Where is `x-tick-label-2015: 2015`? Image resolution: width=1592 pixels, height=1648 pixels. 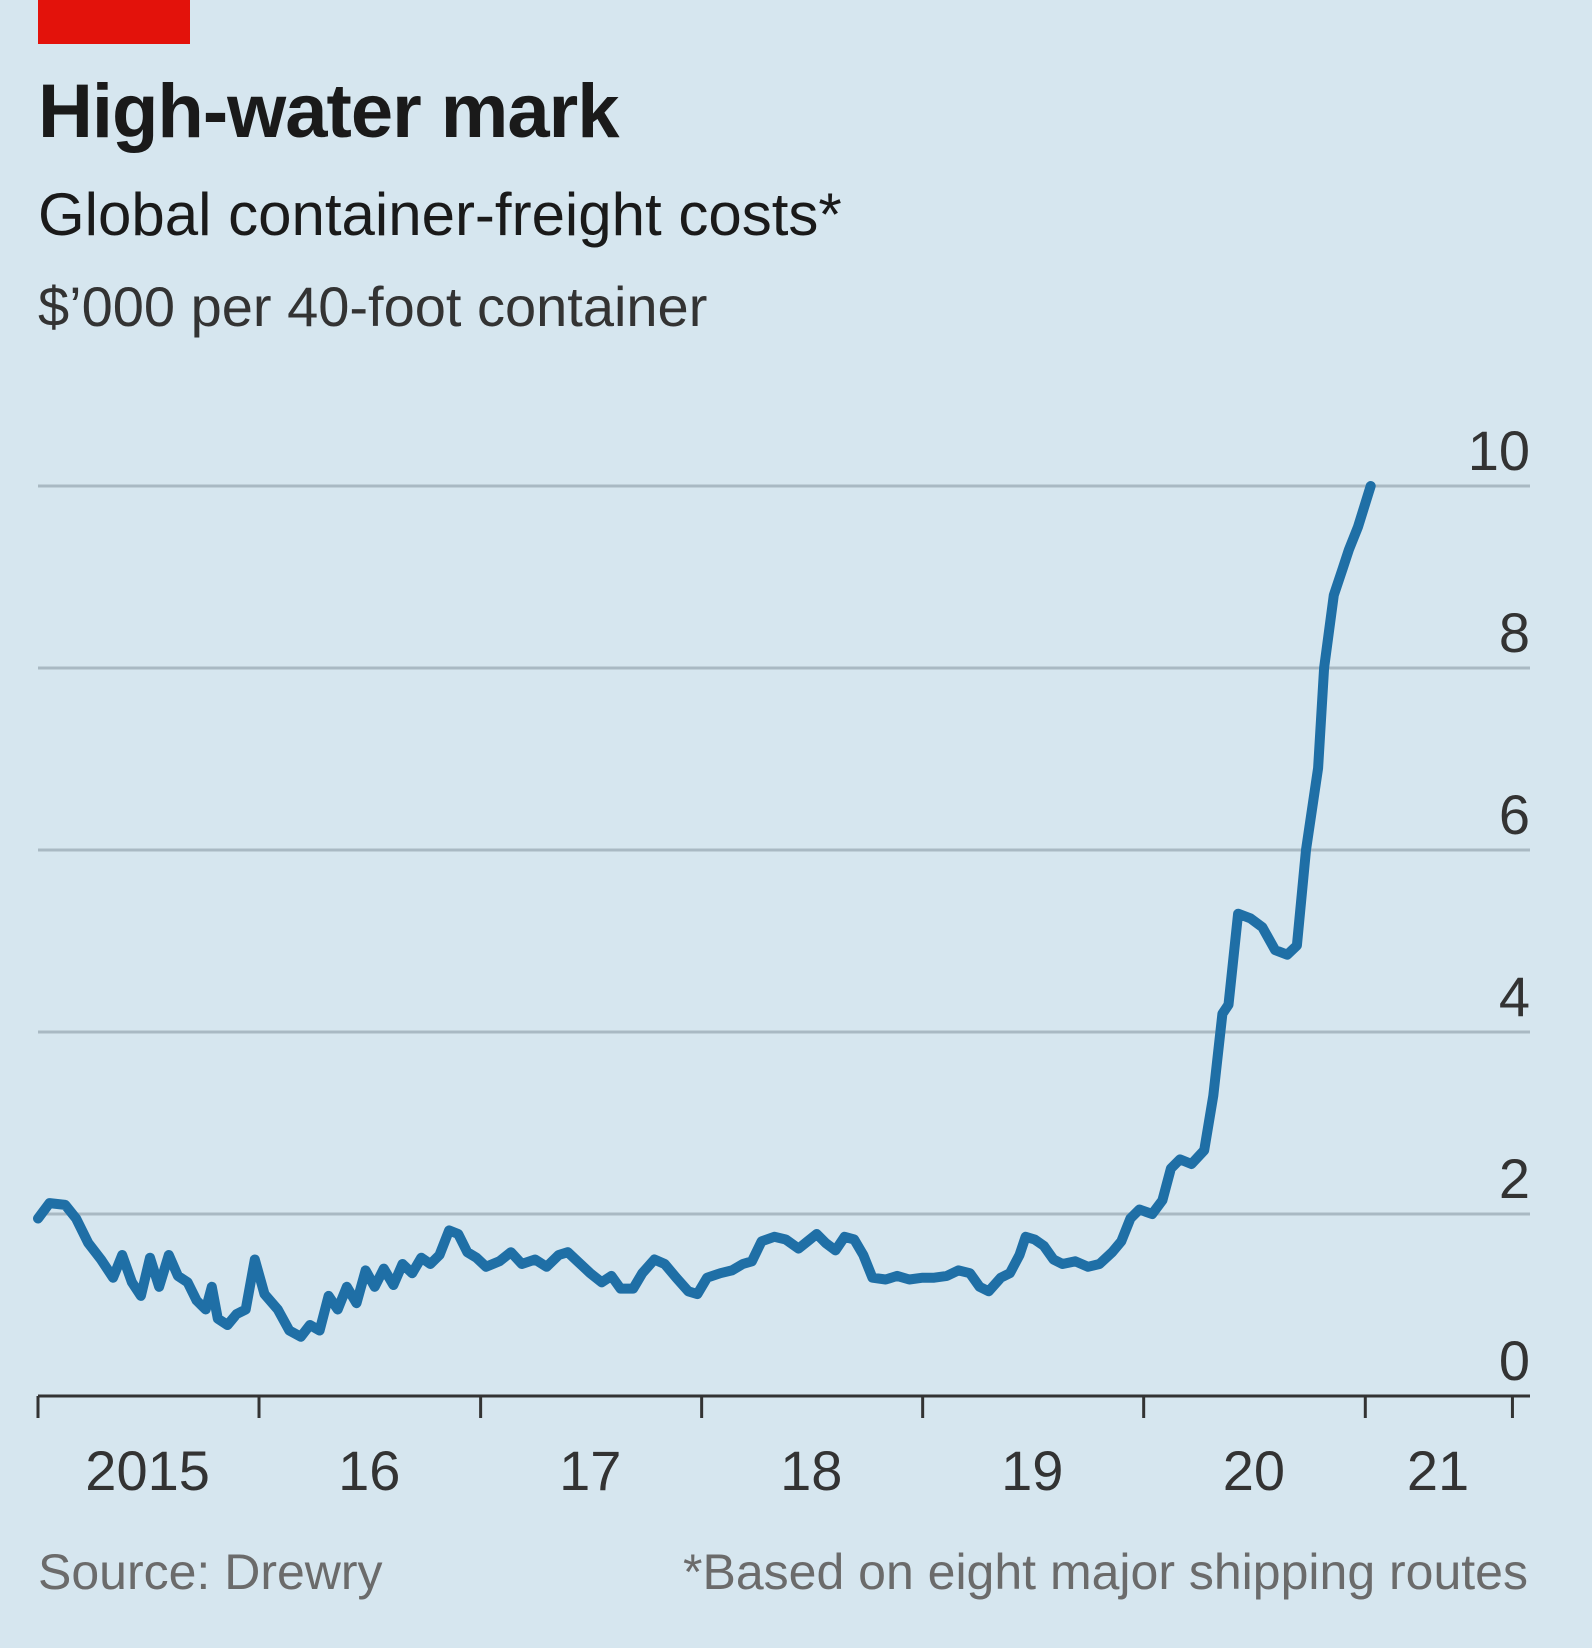
x-tick-label-2015: 2015 is located at coordinates (147, 1470).